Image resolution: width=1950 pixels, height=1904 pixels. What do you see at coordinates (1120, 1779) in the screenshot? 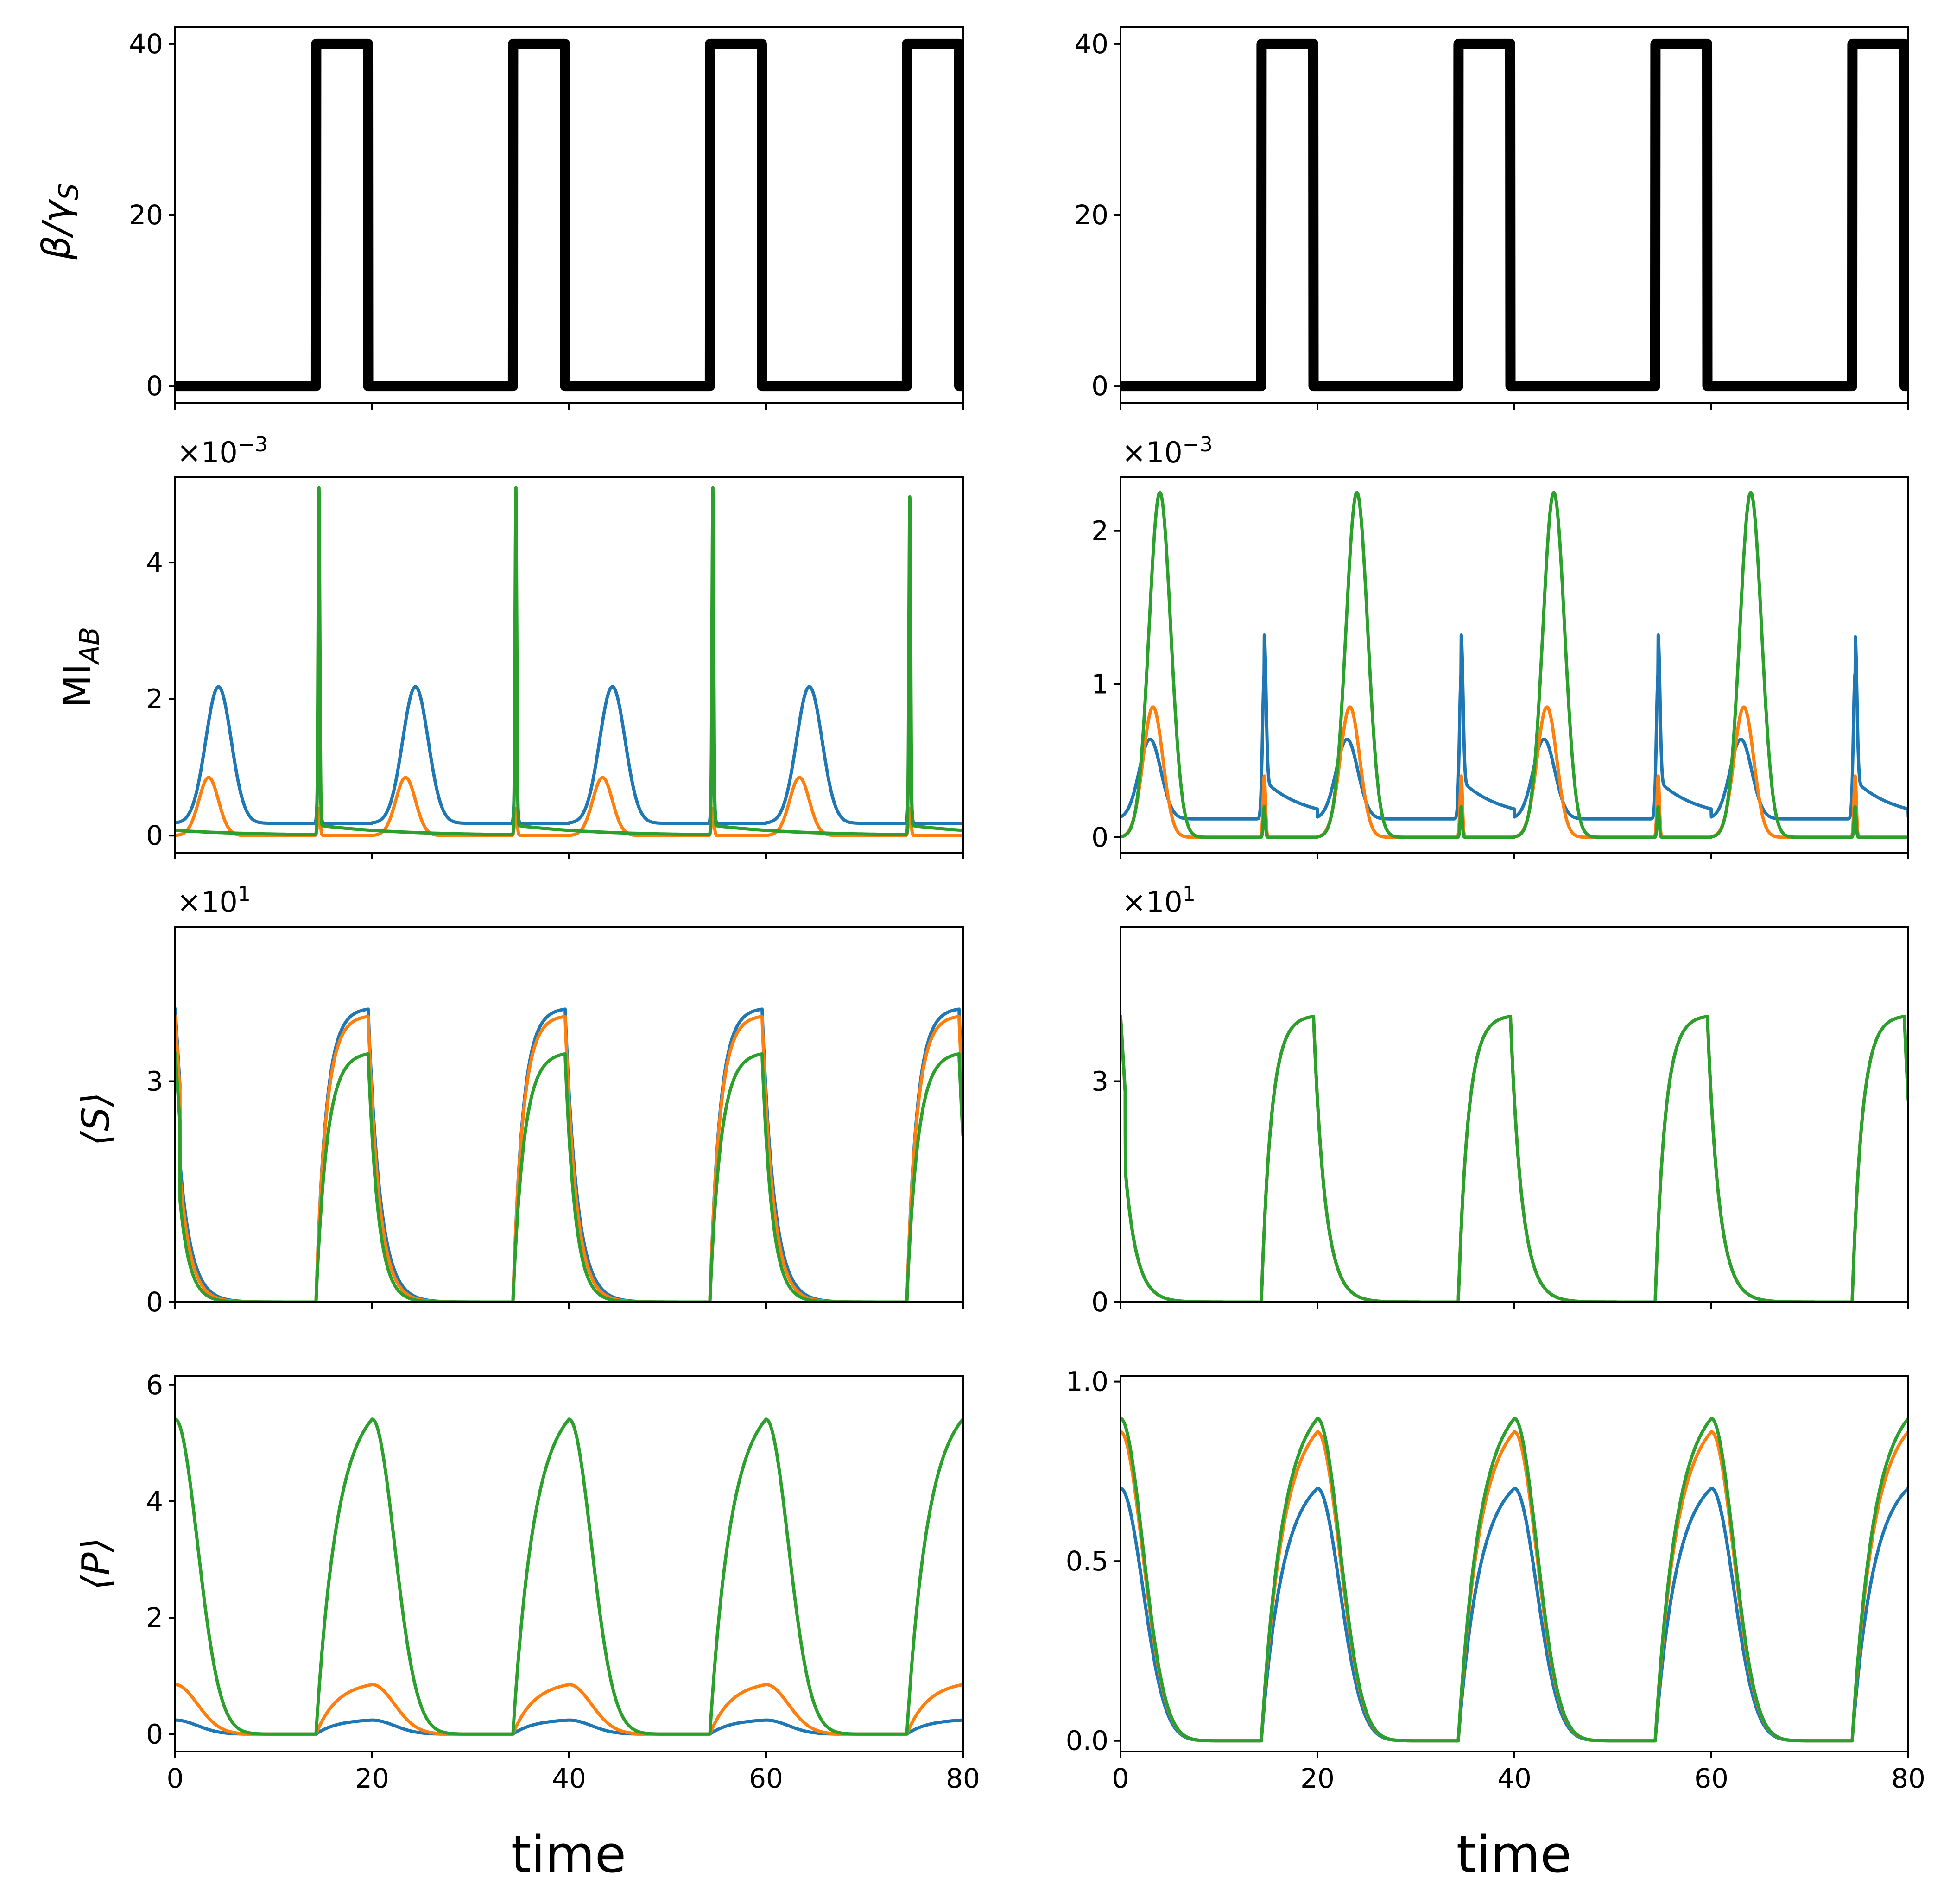
I see `xtick-label-p-right-0: 0` at bounding box center [1120, 1779].